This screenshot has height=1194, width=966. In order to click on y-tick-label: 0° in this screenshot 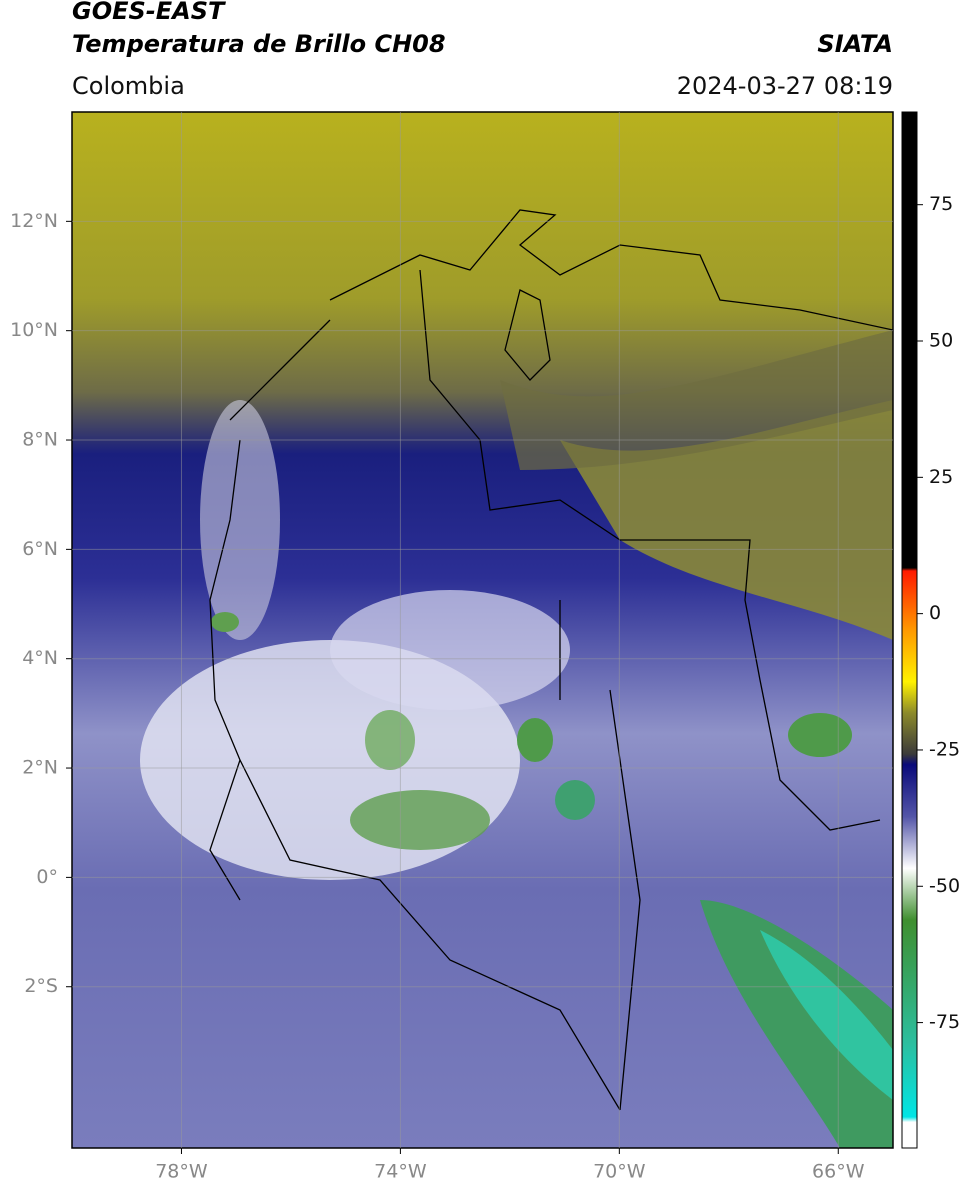, I will do `click(47, 877)`.